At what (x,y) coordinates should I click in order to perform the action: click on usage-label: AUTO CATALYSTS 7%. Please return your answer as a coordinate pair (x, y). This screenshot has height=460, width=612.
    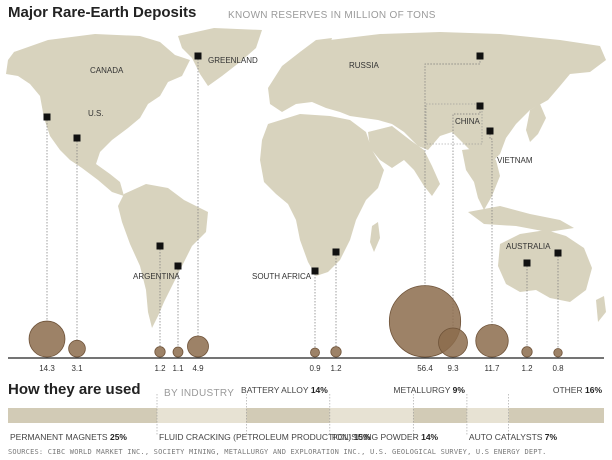
    Looking at the image, I should click on (513, 437).